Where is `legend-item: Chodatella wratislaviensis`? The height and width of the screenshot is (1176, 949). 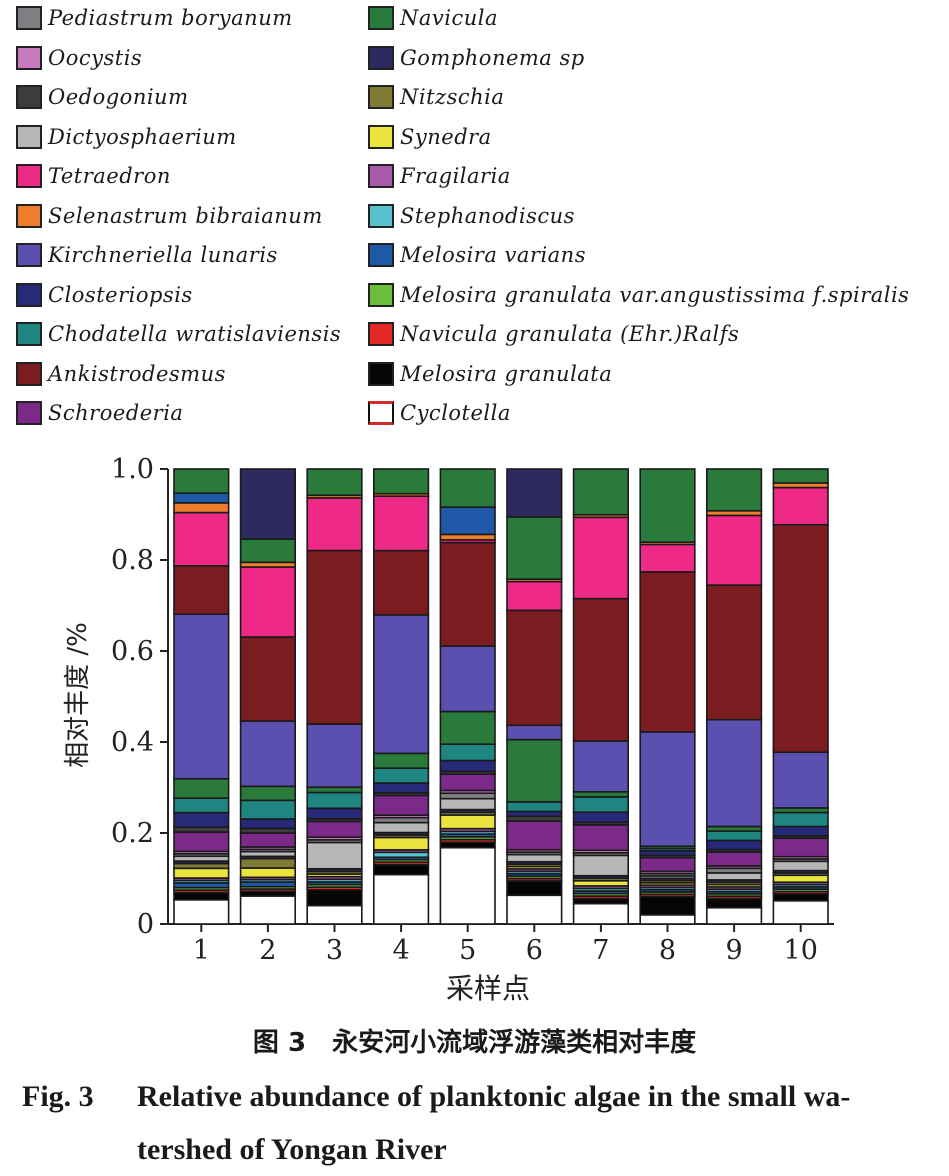 legend-item: Chodatella wratislaviensis is located at coordinates (178, 334).